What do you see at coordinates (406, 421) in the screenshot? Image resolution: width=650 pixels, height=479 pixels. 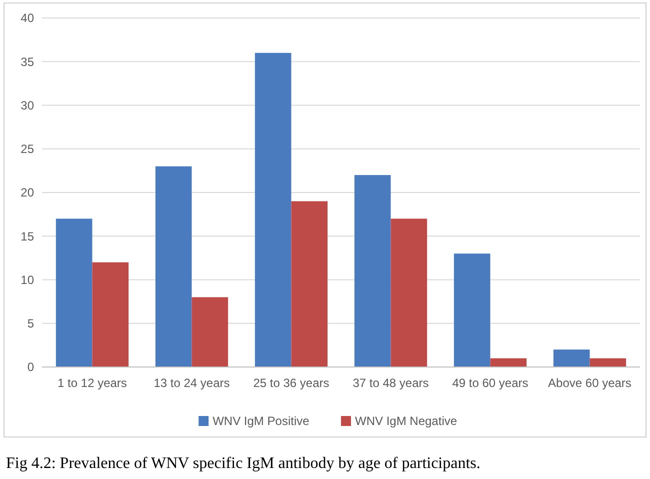 I see `legend-label: WNV IgM Negative` at bounding box center [406, 421].